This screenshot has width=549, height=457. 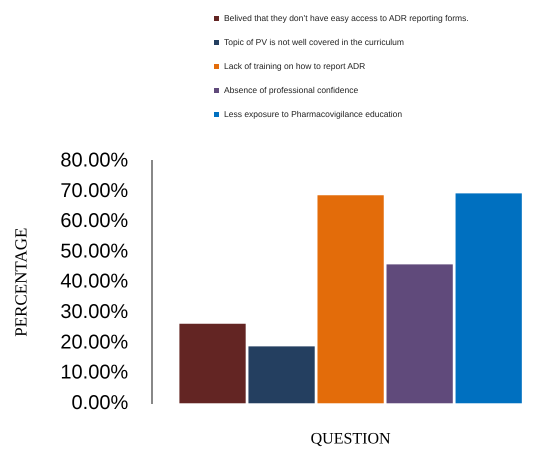 What do you see at coordinates (100, 403) in the screenshot?
I see `y-tick-label: 0.00%` at bounding box center [100, 403].